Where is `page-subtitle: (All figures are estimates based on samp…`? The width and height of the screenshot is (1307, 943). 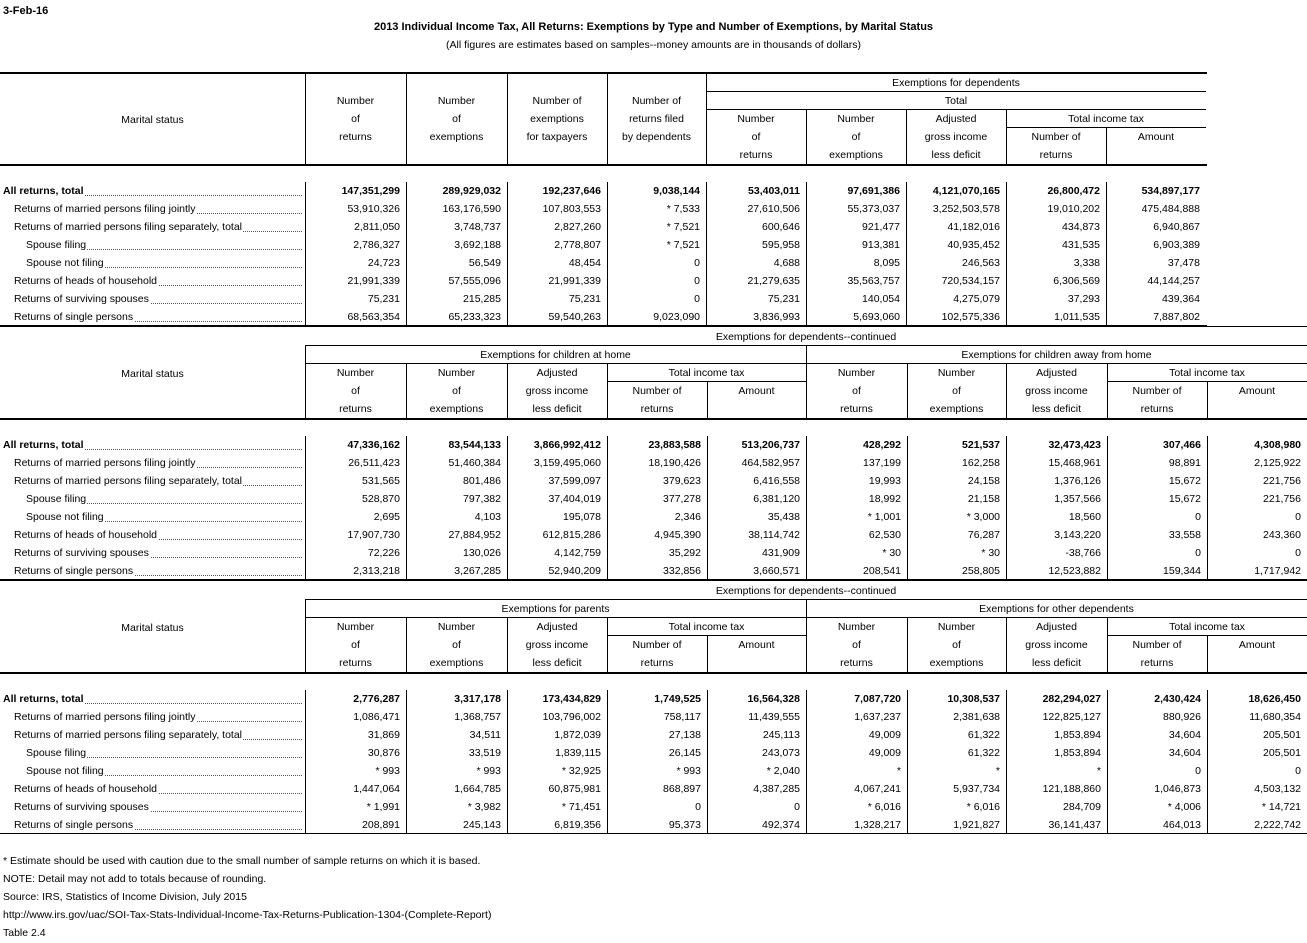 page-subtitle: (All figures are estimates based on samp… is located at coordinates (653, 45).